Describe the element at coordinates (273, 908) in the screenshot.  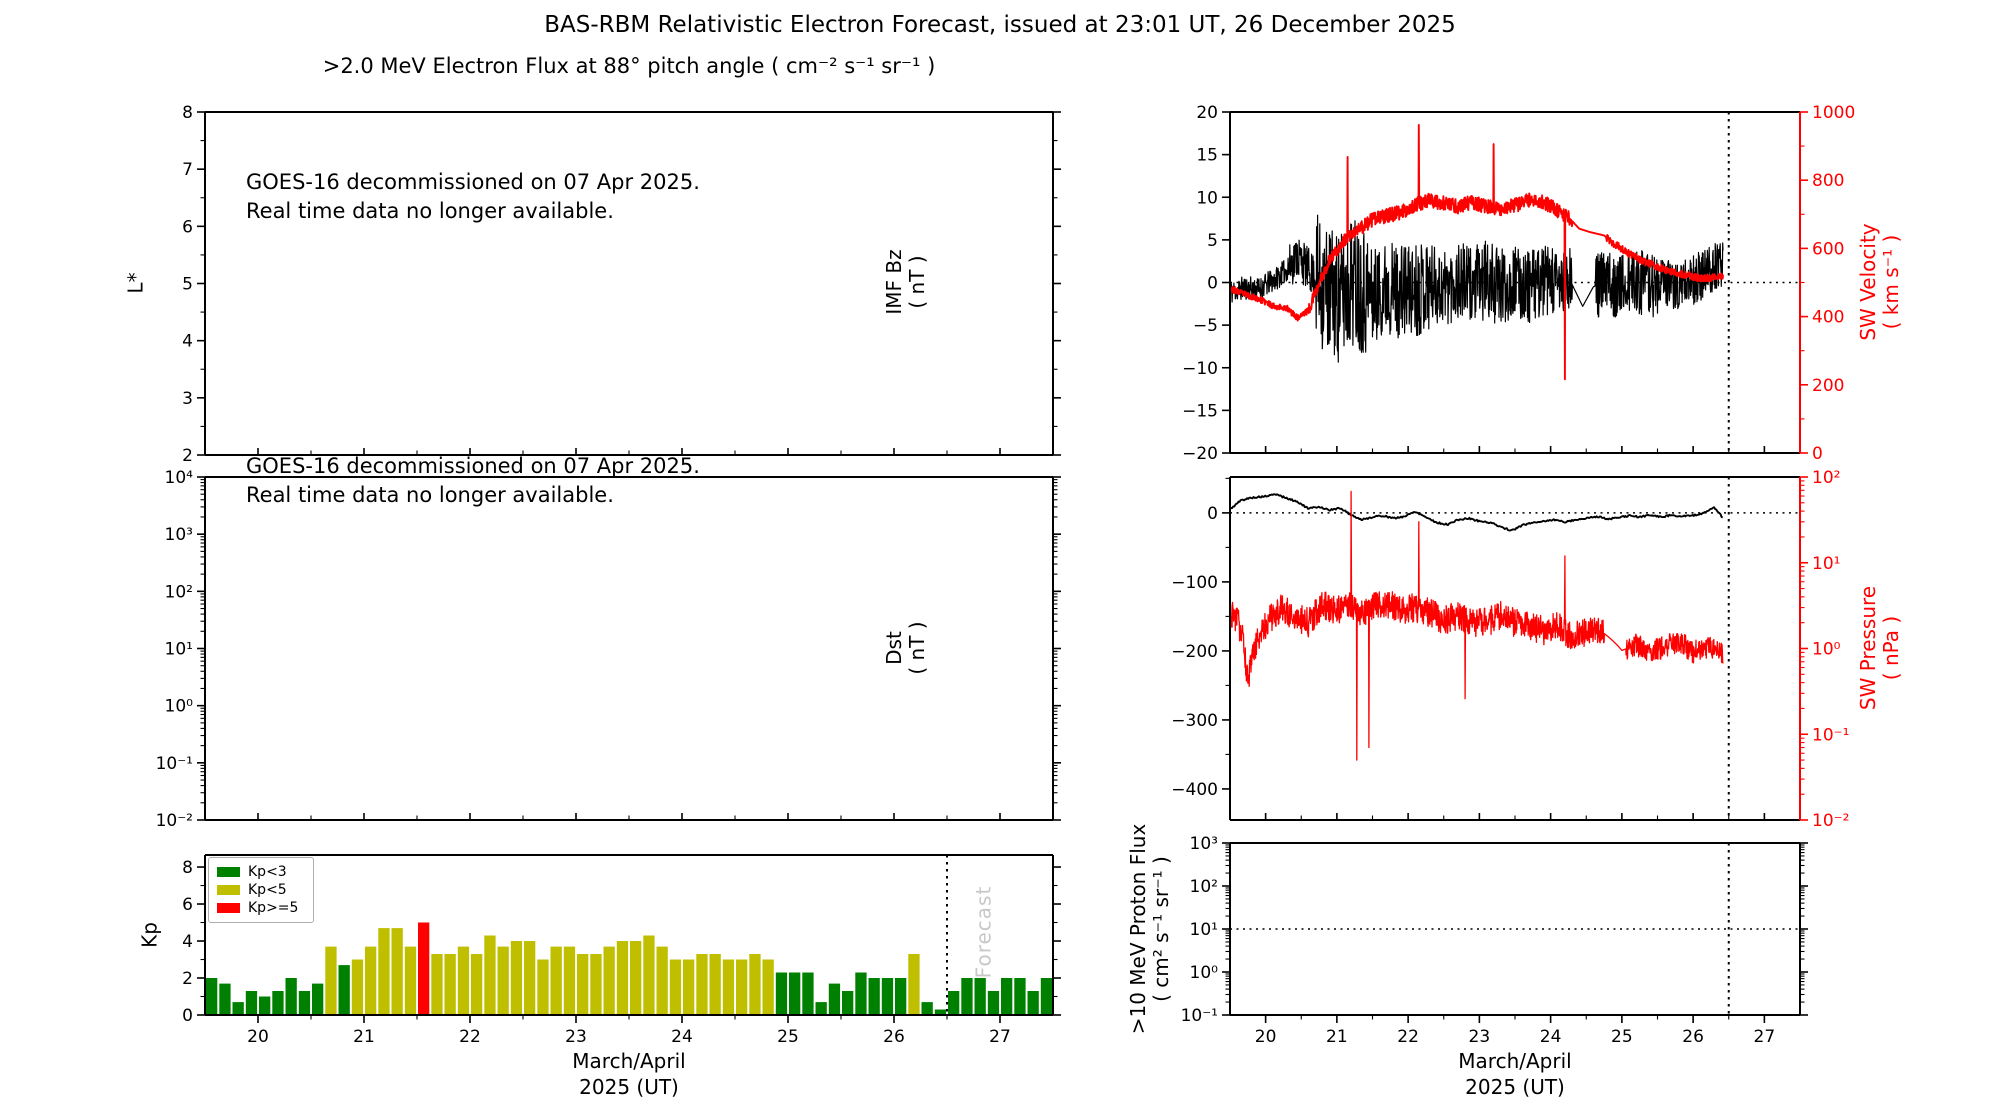
I see `legend-label: Kp>=5` at that location.